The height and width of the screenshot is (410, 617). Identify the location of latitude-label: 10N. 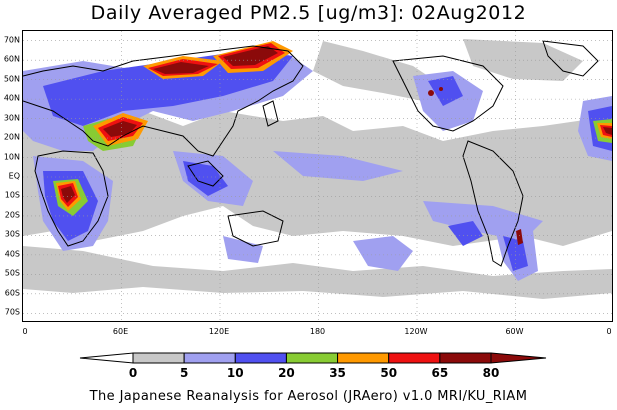
(11, 157).